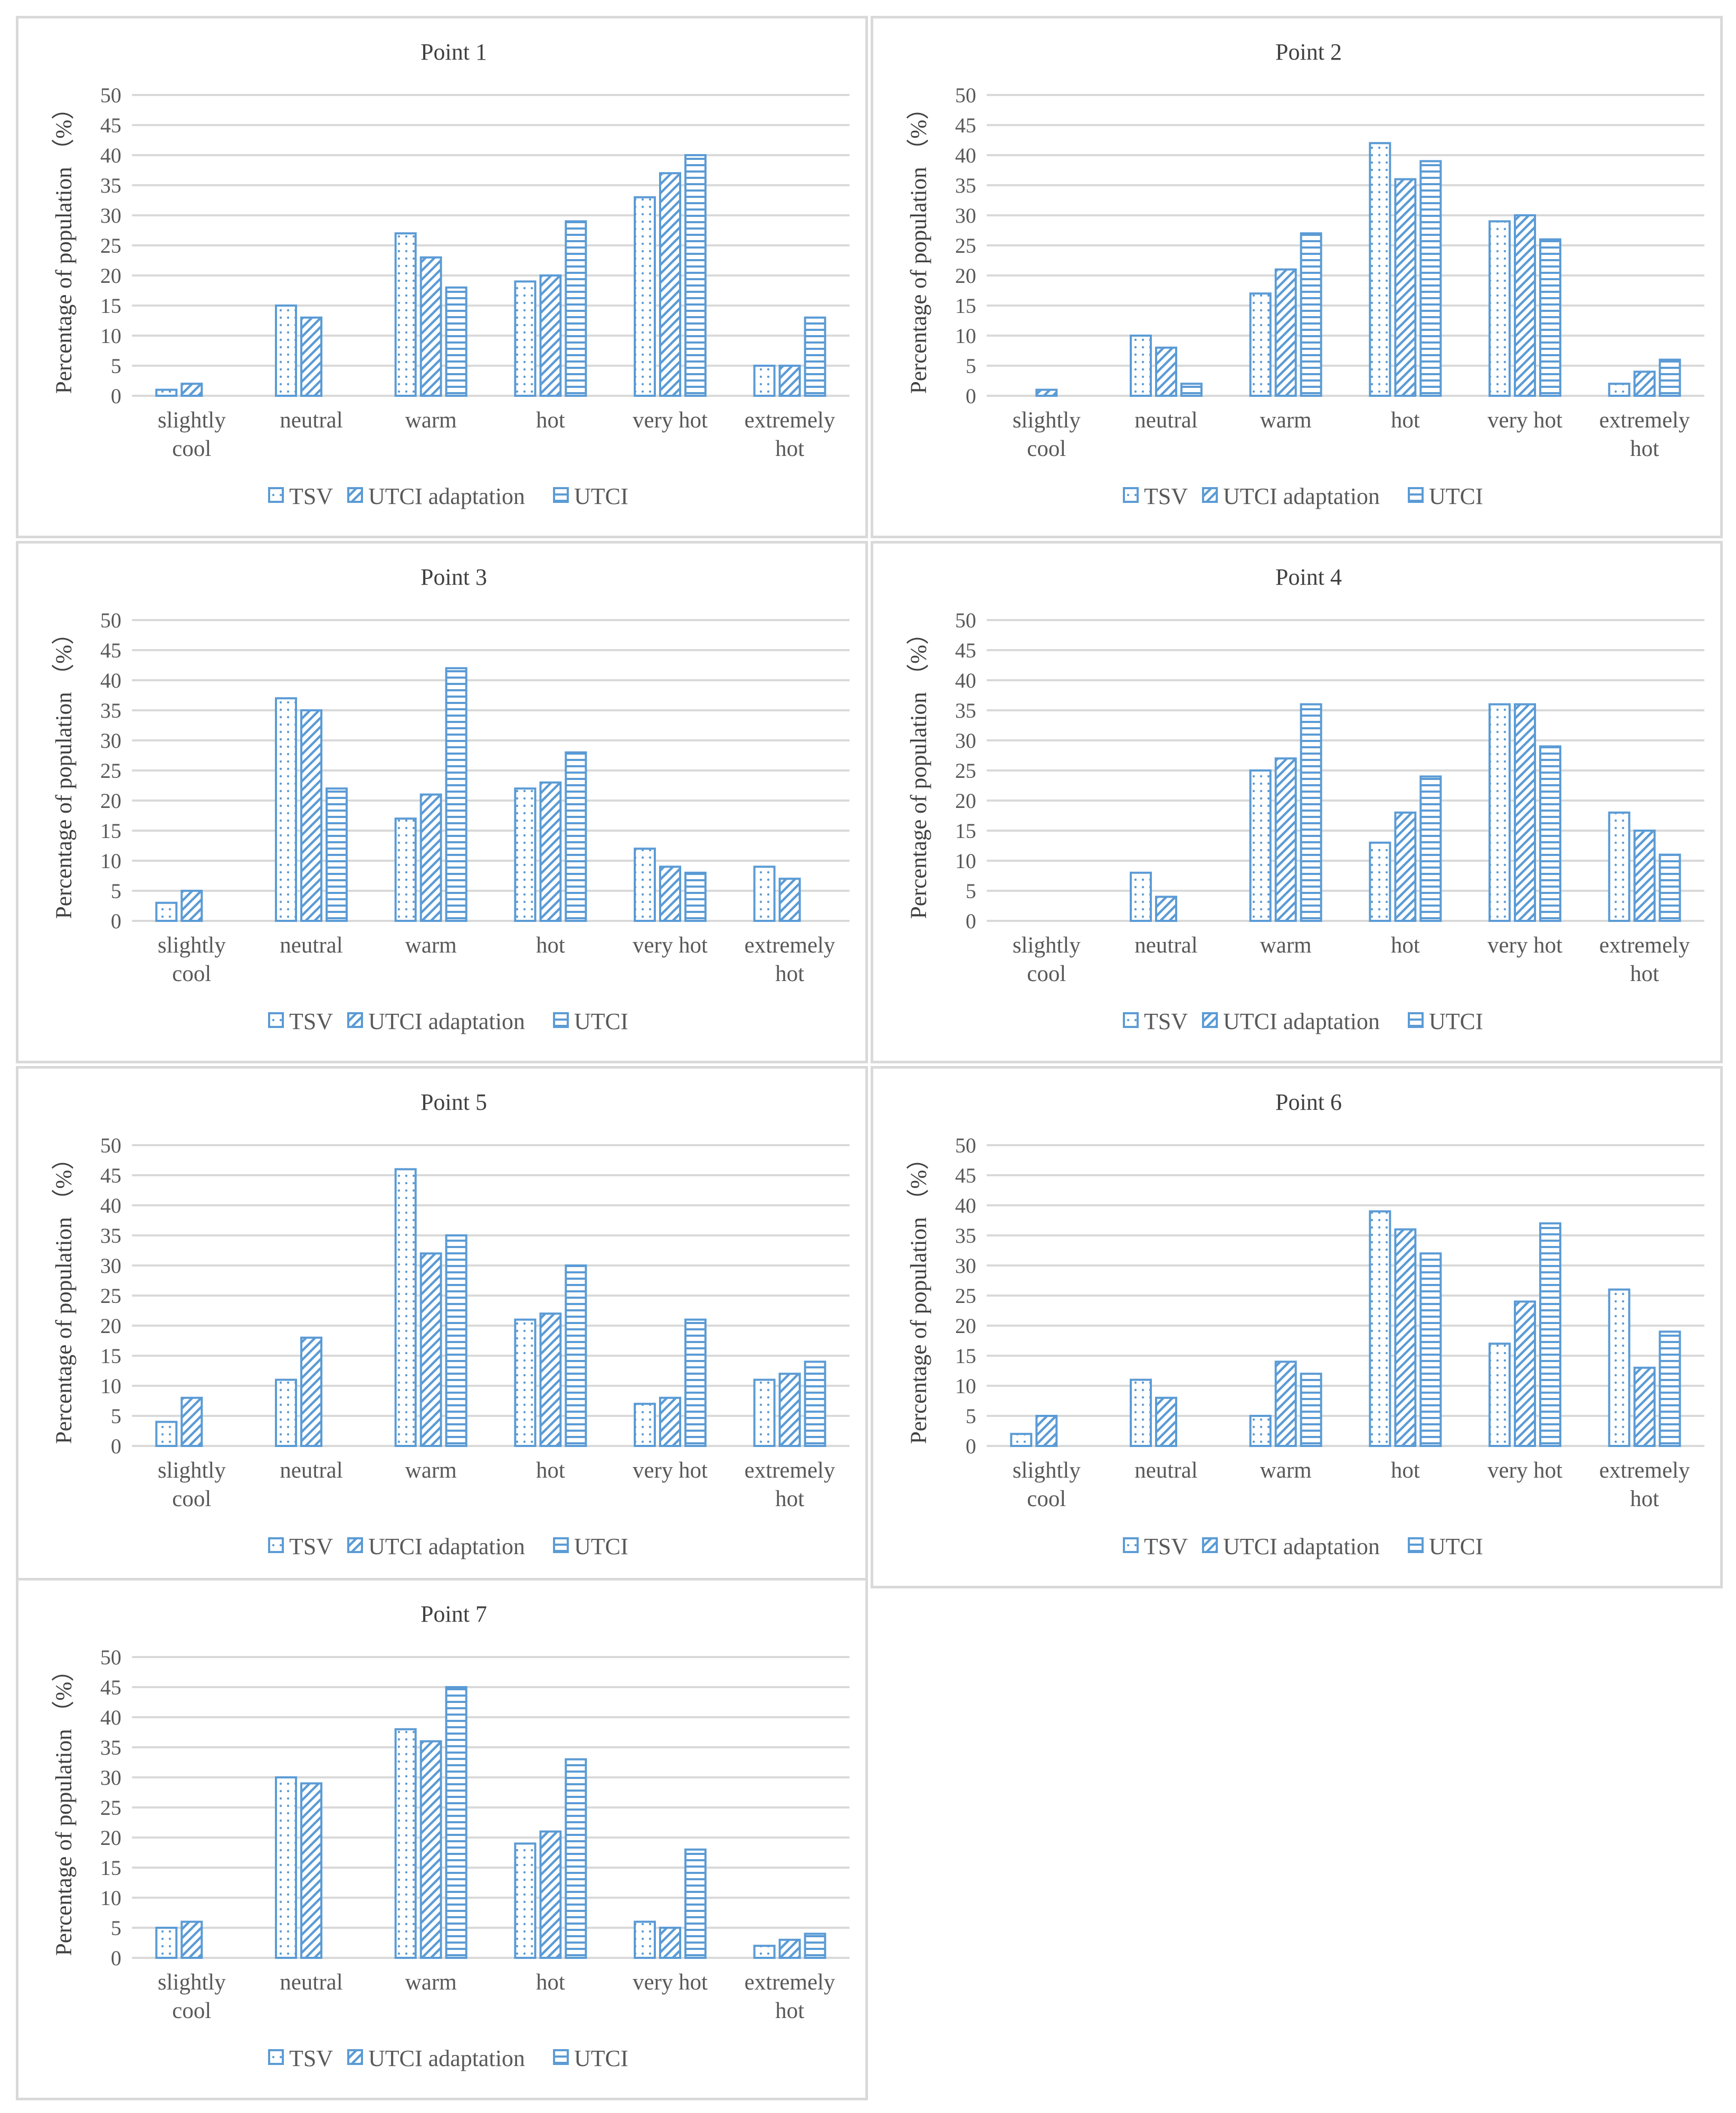 The height and width of the screenshot is (2113, 1736). I want to click on legend-label: UTCI adaptation, so click(1302, 1021).